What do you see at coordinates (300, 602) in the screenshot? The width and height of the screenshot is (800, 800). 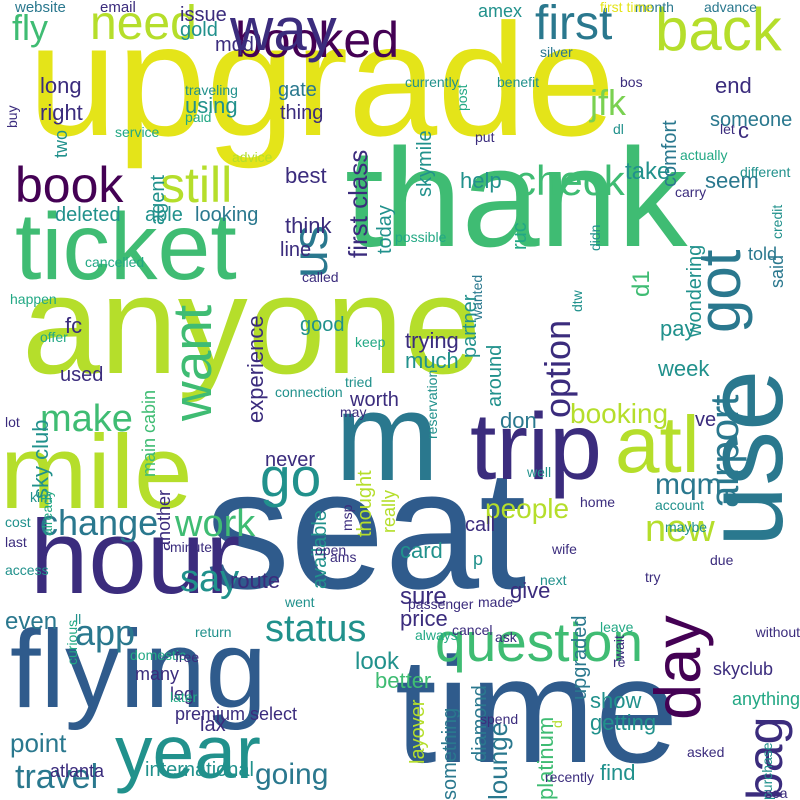 I see `word-went: went` at bounding box center [300, 602].